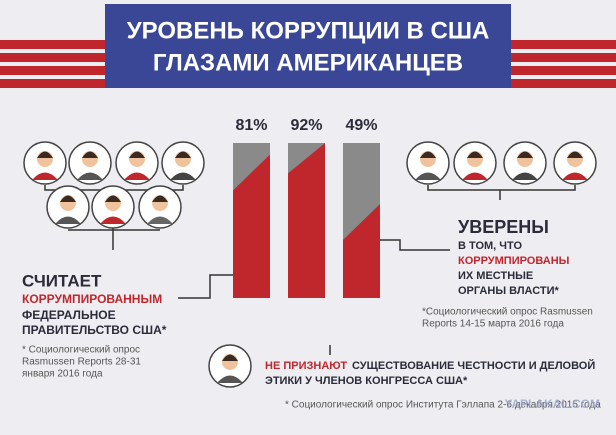  Describe the element at coordinates (473, 365) in the screenshot. I see `bottom-text: СУЩЕСТВОВАНИЕ ЧЕСТНОСТИ И ДЕЛОВОЙ` at that location.